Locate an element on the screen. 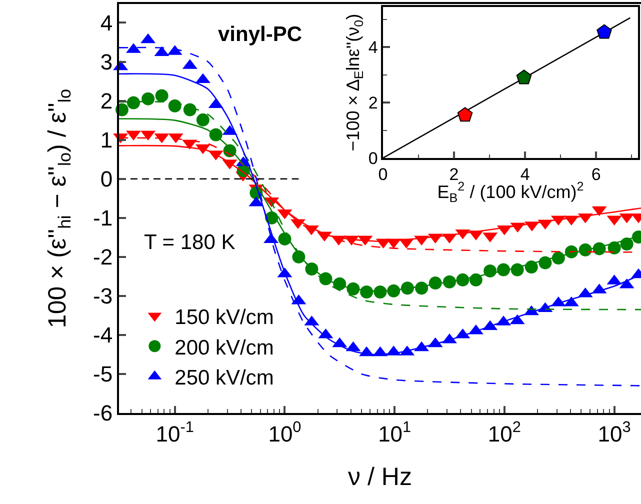 The image size is (641, 504). x-tick-label: 10$^{-1}$ is located at coordinates (175, 432).